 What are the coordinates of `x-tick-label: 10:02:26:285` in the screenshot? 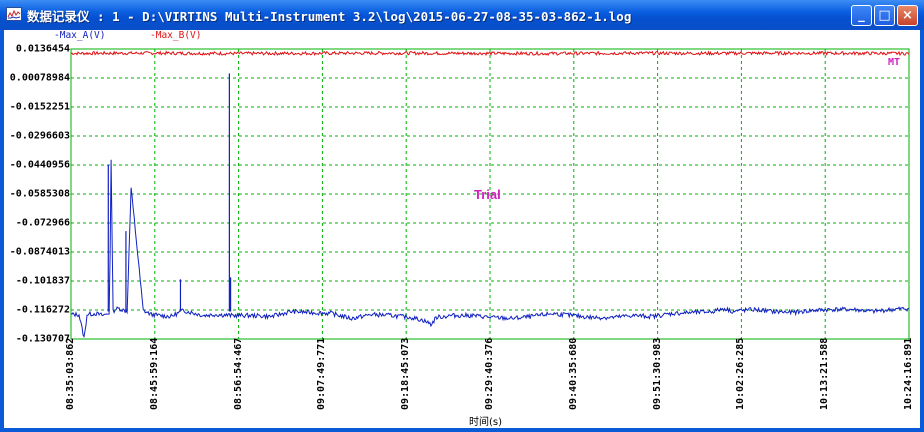 It's located at (741, 373).